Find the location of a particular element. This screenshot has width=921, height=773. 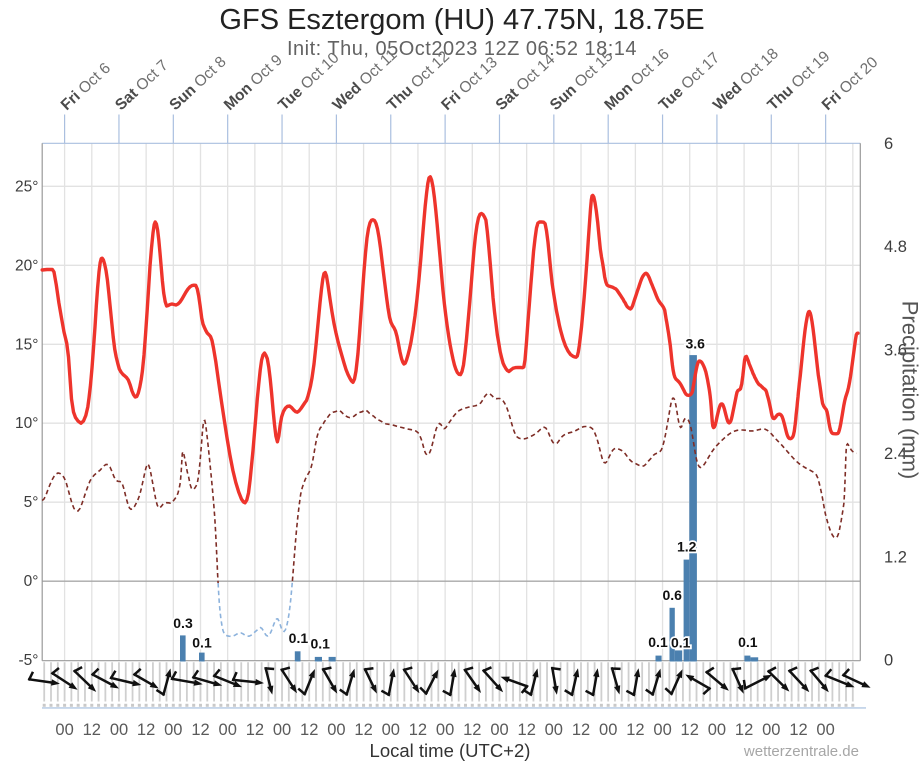

svg-text:GFS Esztergom (HU) 47.75N, 18.: GFS Esztergom (HU) 47.75N, 18.75E is located at coordinates (461, 20).